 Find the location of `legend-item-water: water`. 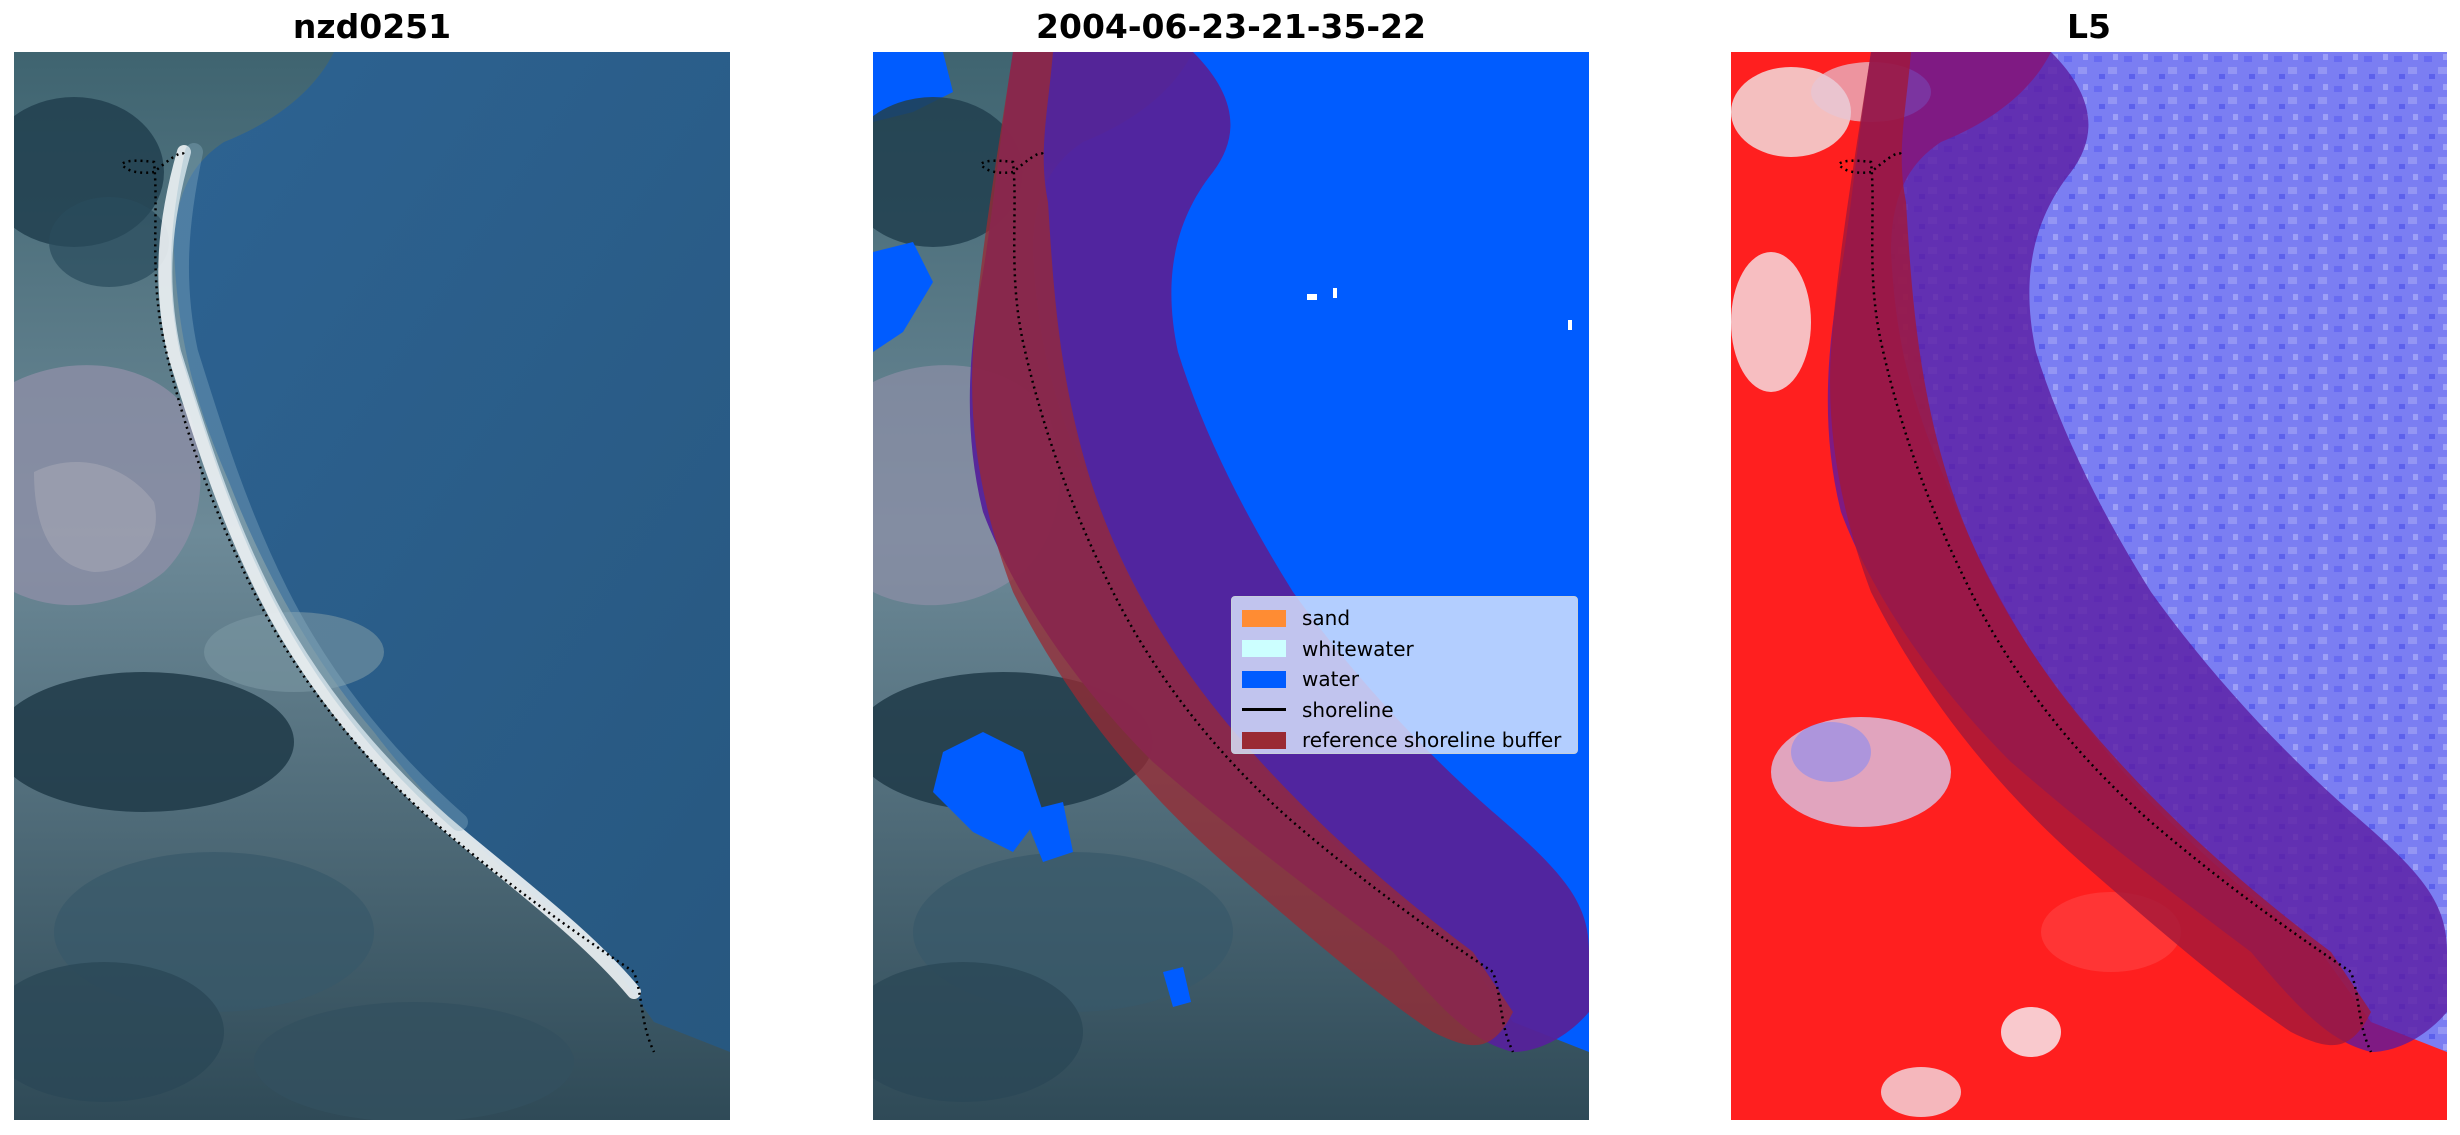

legend-item-water: water is located at coordinates (1404, 679).